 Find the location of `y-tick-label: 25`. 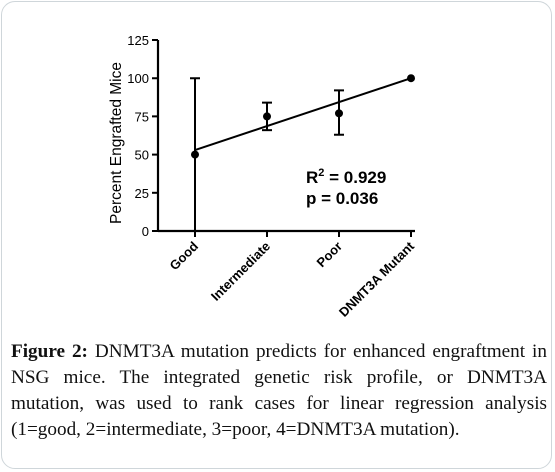

y-tick-label: 25 is located at coordinates (142, 193).